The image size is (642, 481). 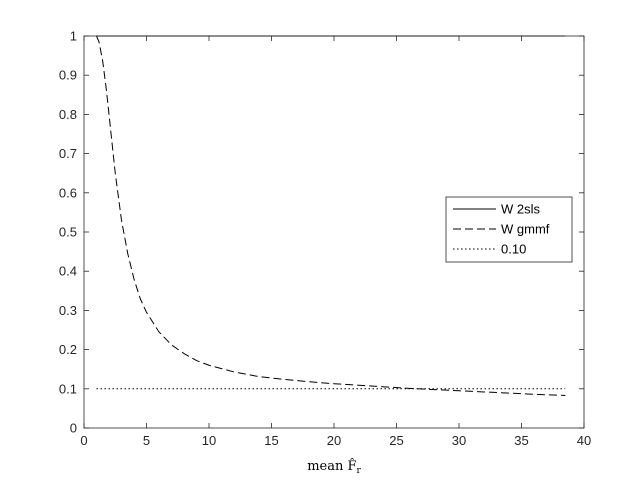 I want to click on y-tick-label: 0.9, so click(x=68, y=75).